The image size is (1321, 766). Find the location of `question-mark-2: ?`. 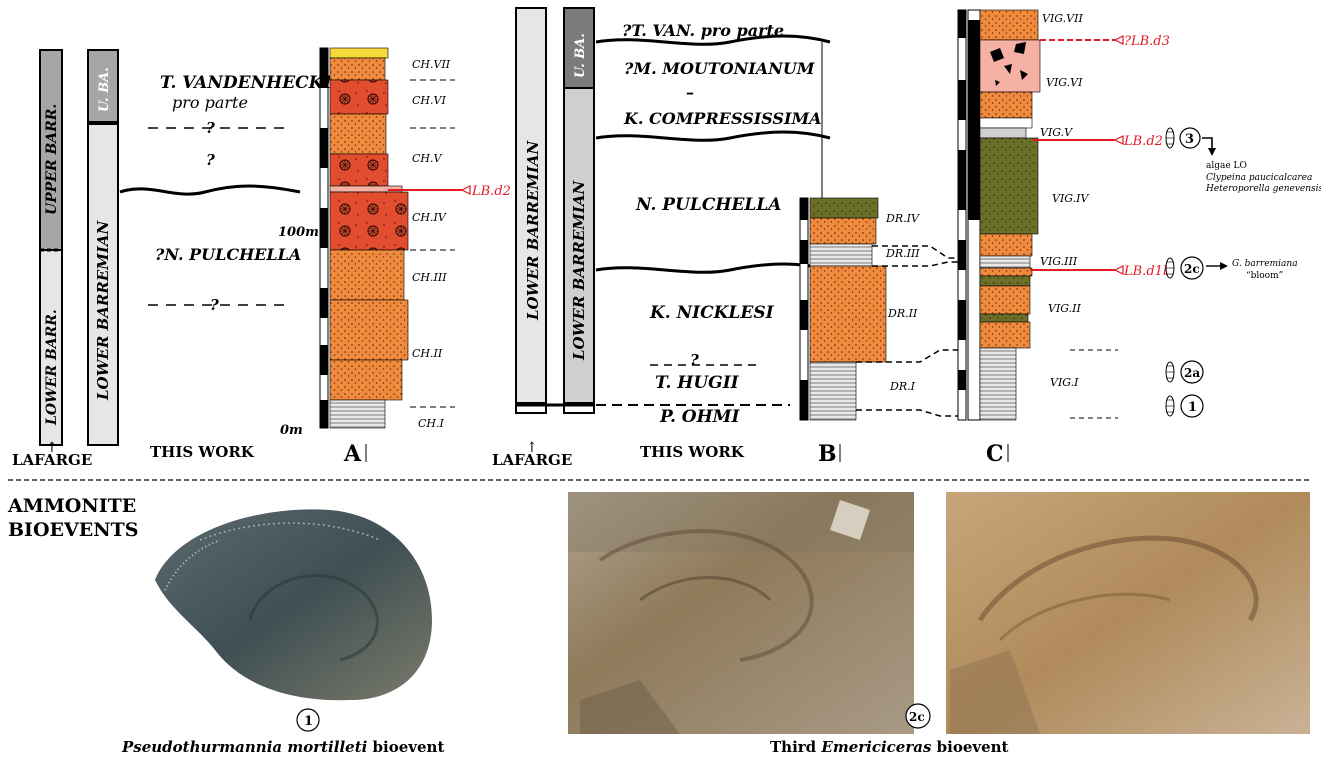

question-mark-2: ? is located at coordinates (210, 160).